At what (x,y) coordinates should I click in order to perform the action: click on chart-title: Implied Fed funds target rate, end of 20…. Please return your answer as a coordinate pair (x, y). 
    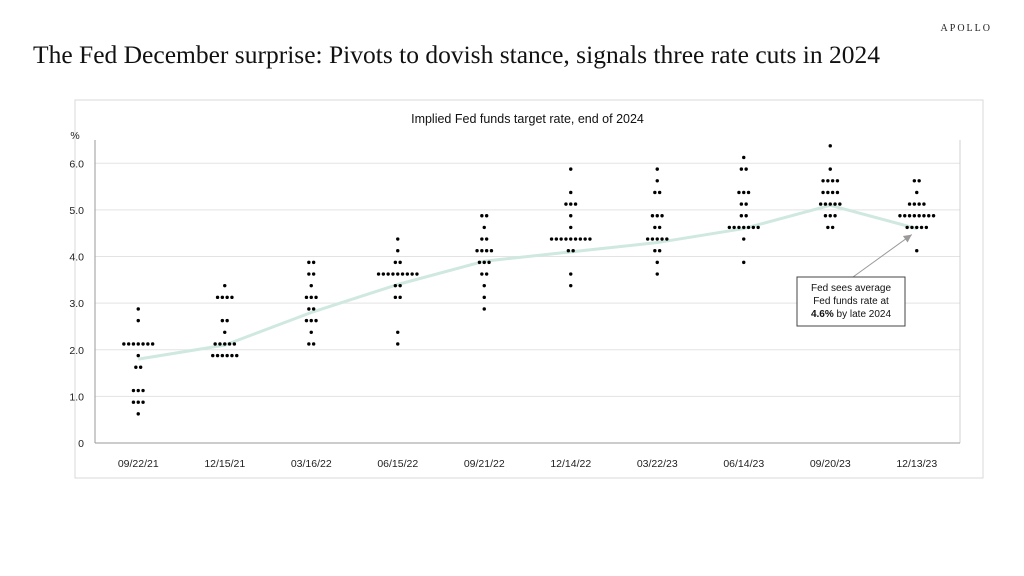
    Looking at the image, I should click on (527, 119).